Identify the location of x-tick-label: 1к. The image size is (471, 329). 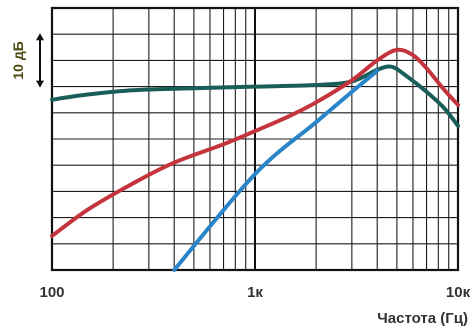
(255, 292).